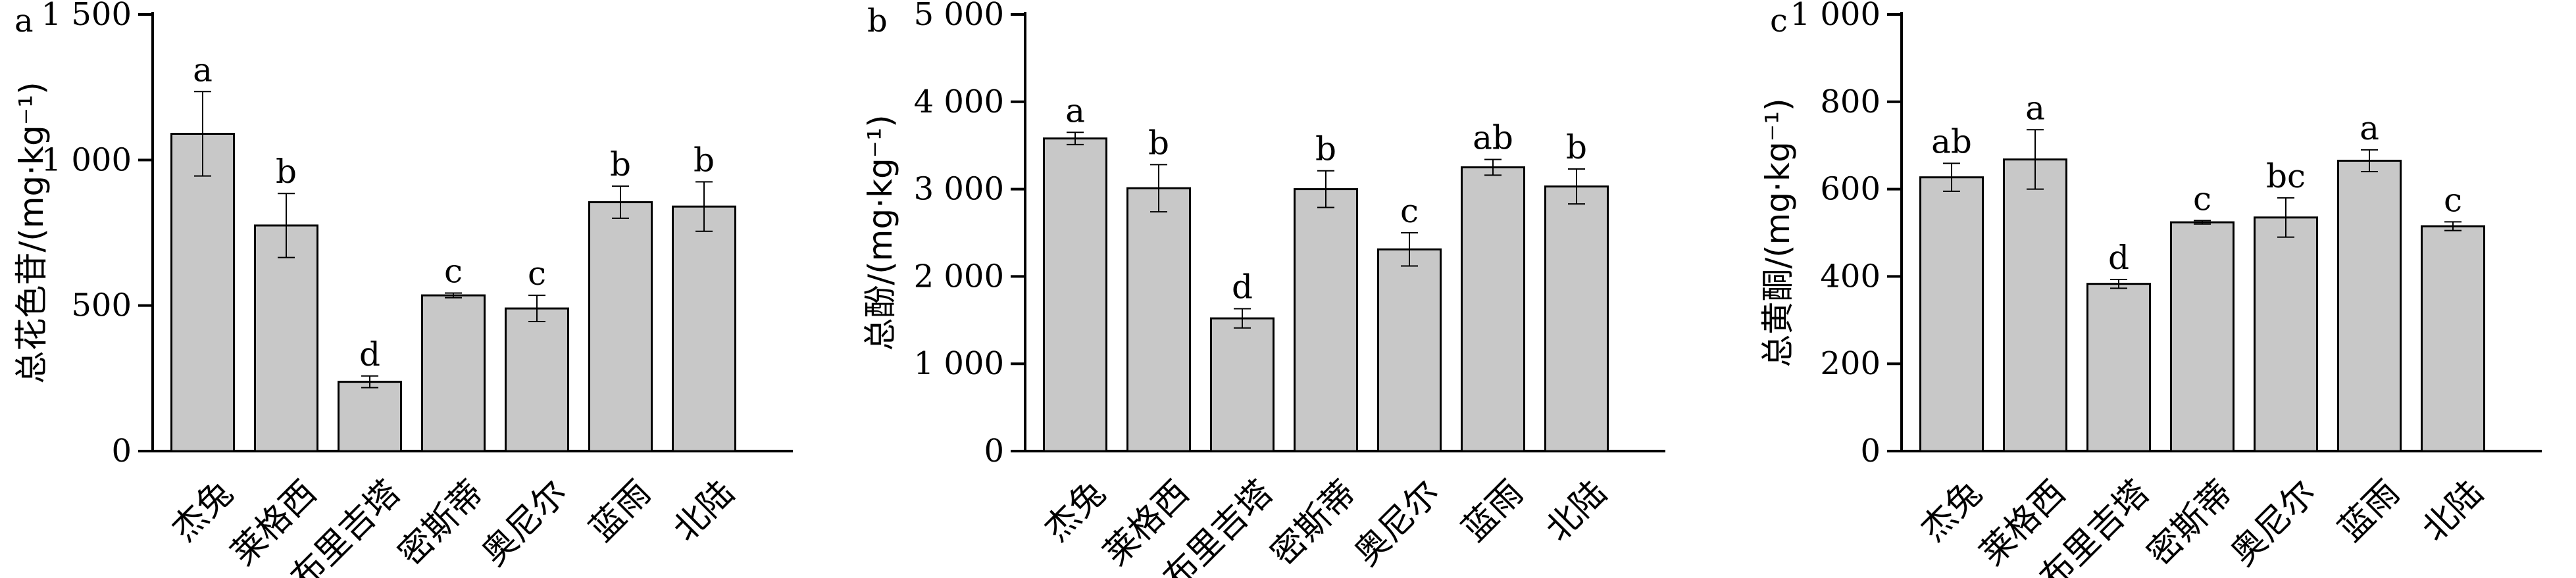 The image size is (2576, 578). I want to click on y-tick-label: 3 000, so click(959, 189).